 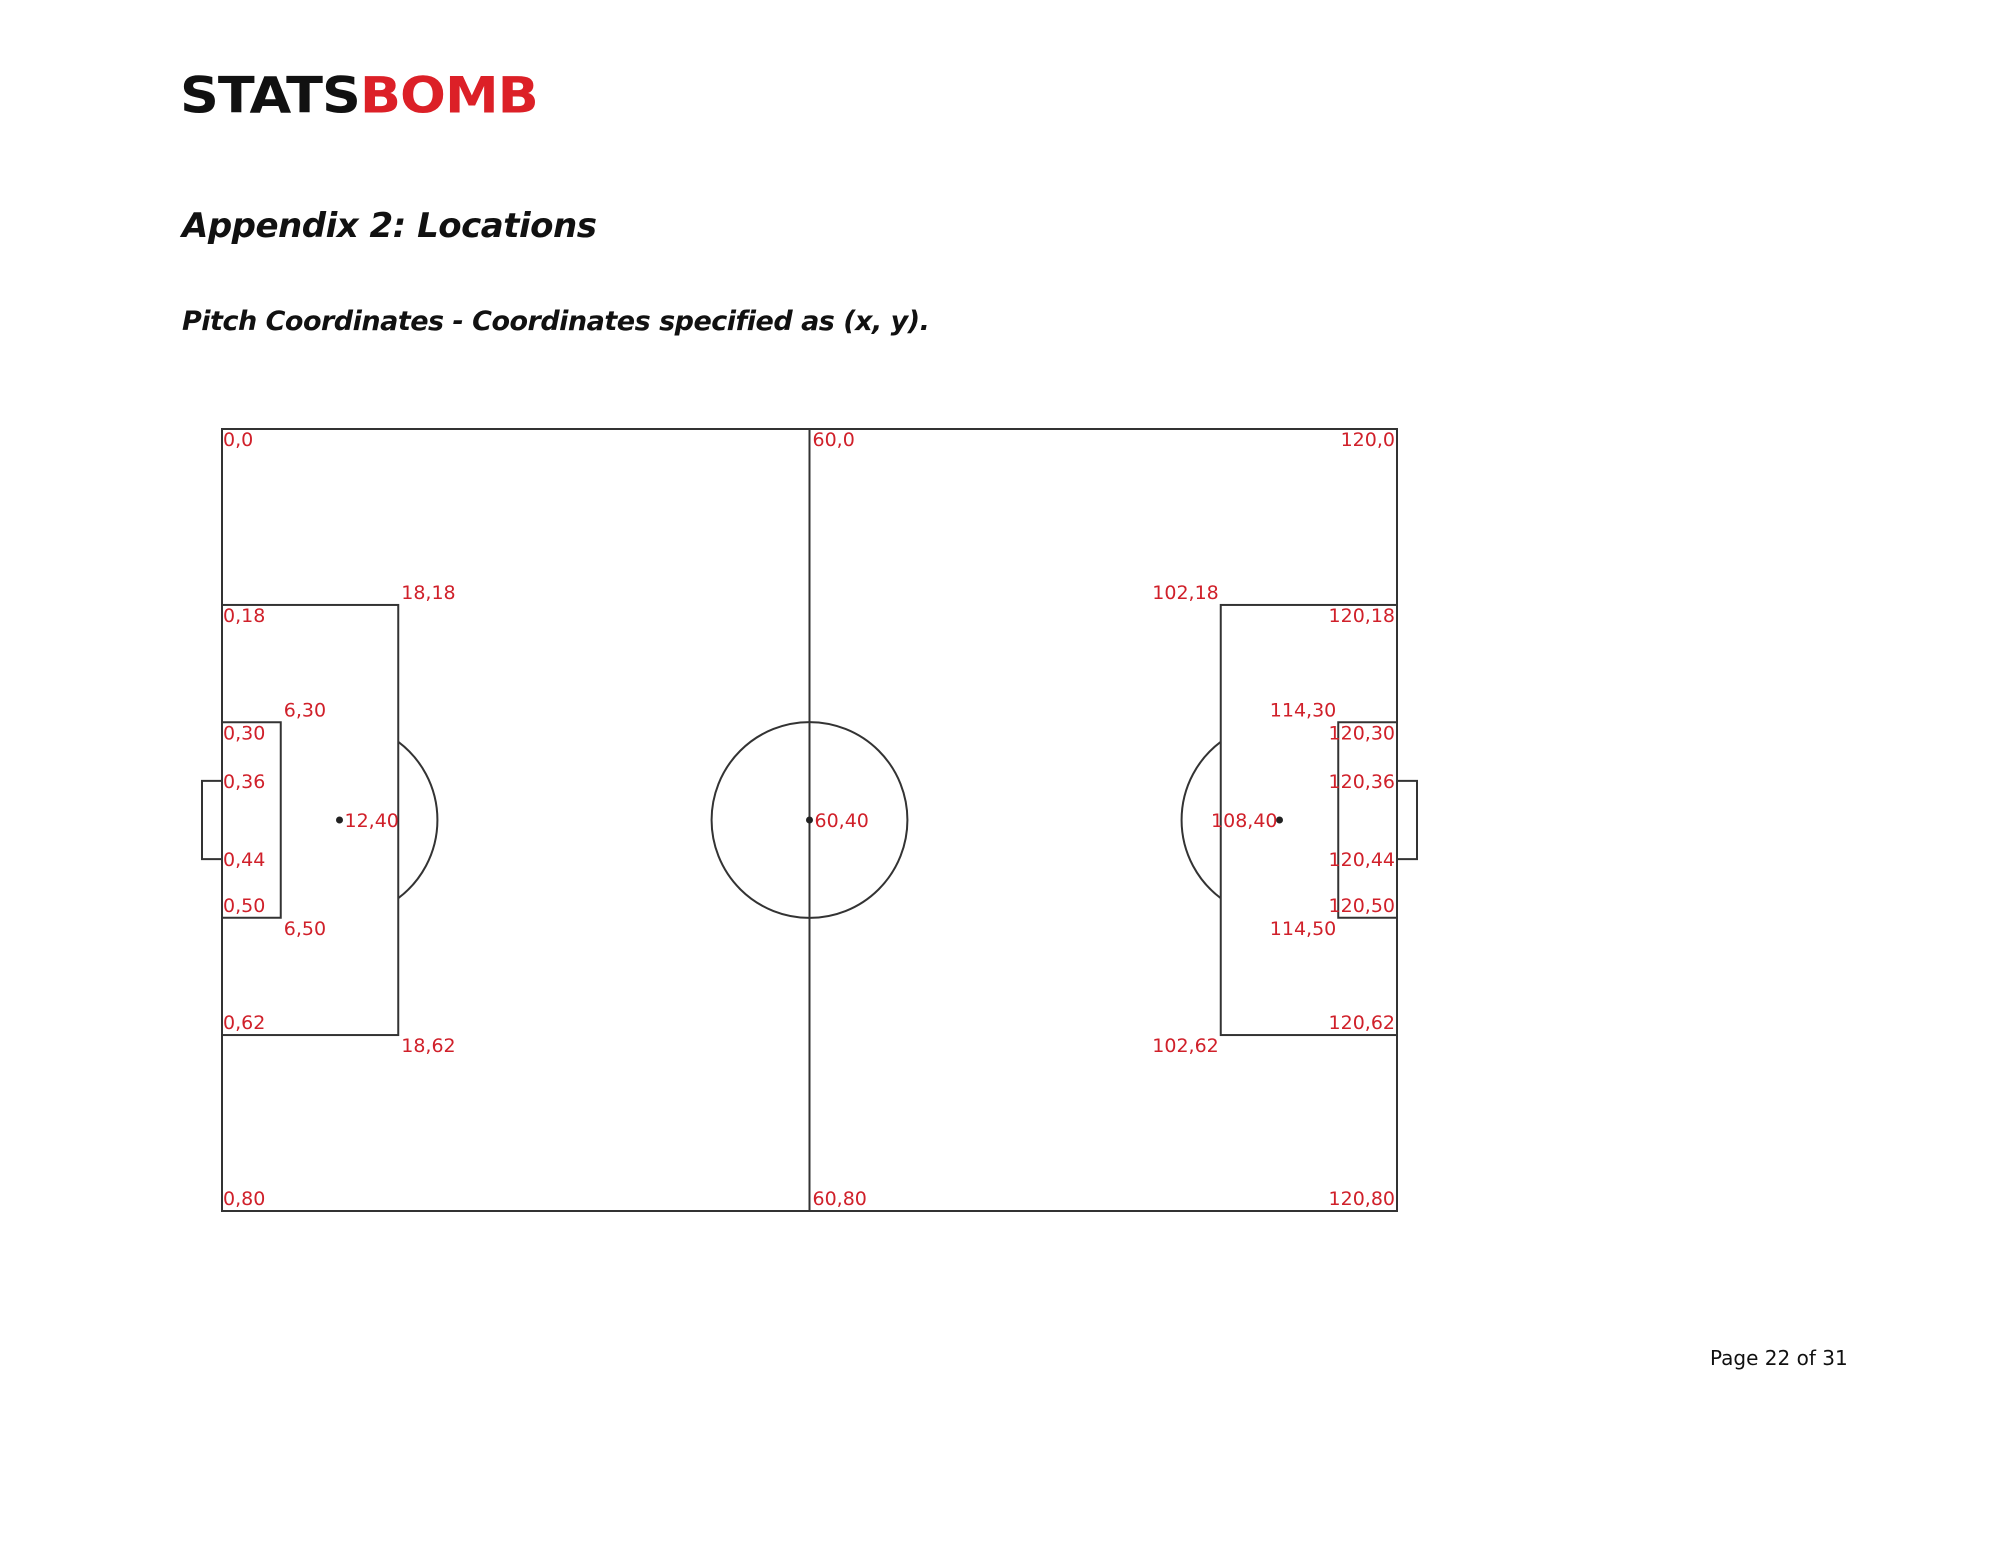 I want to click on coord-label-120-44: 120,44, so click(x=1362, y=860).